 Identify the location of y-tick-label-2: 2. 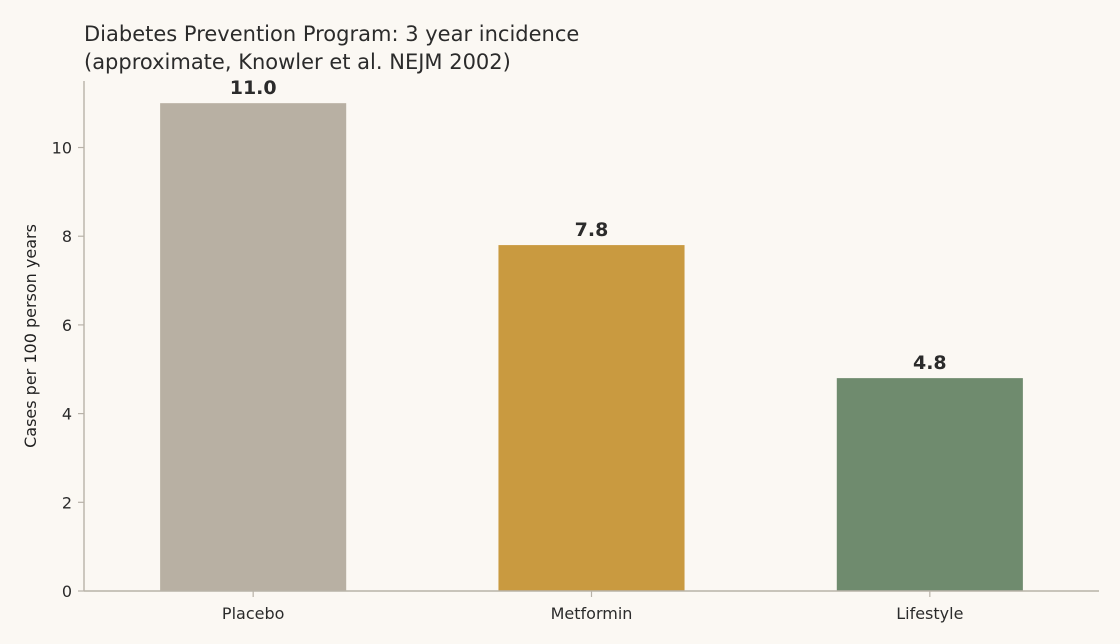
(67, 502).